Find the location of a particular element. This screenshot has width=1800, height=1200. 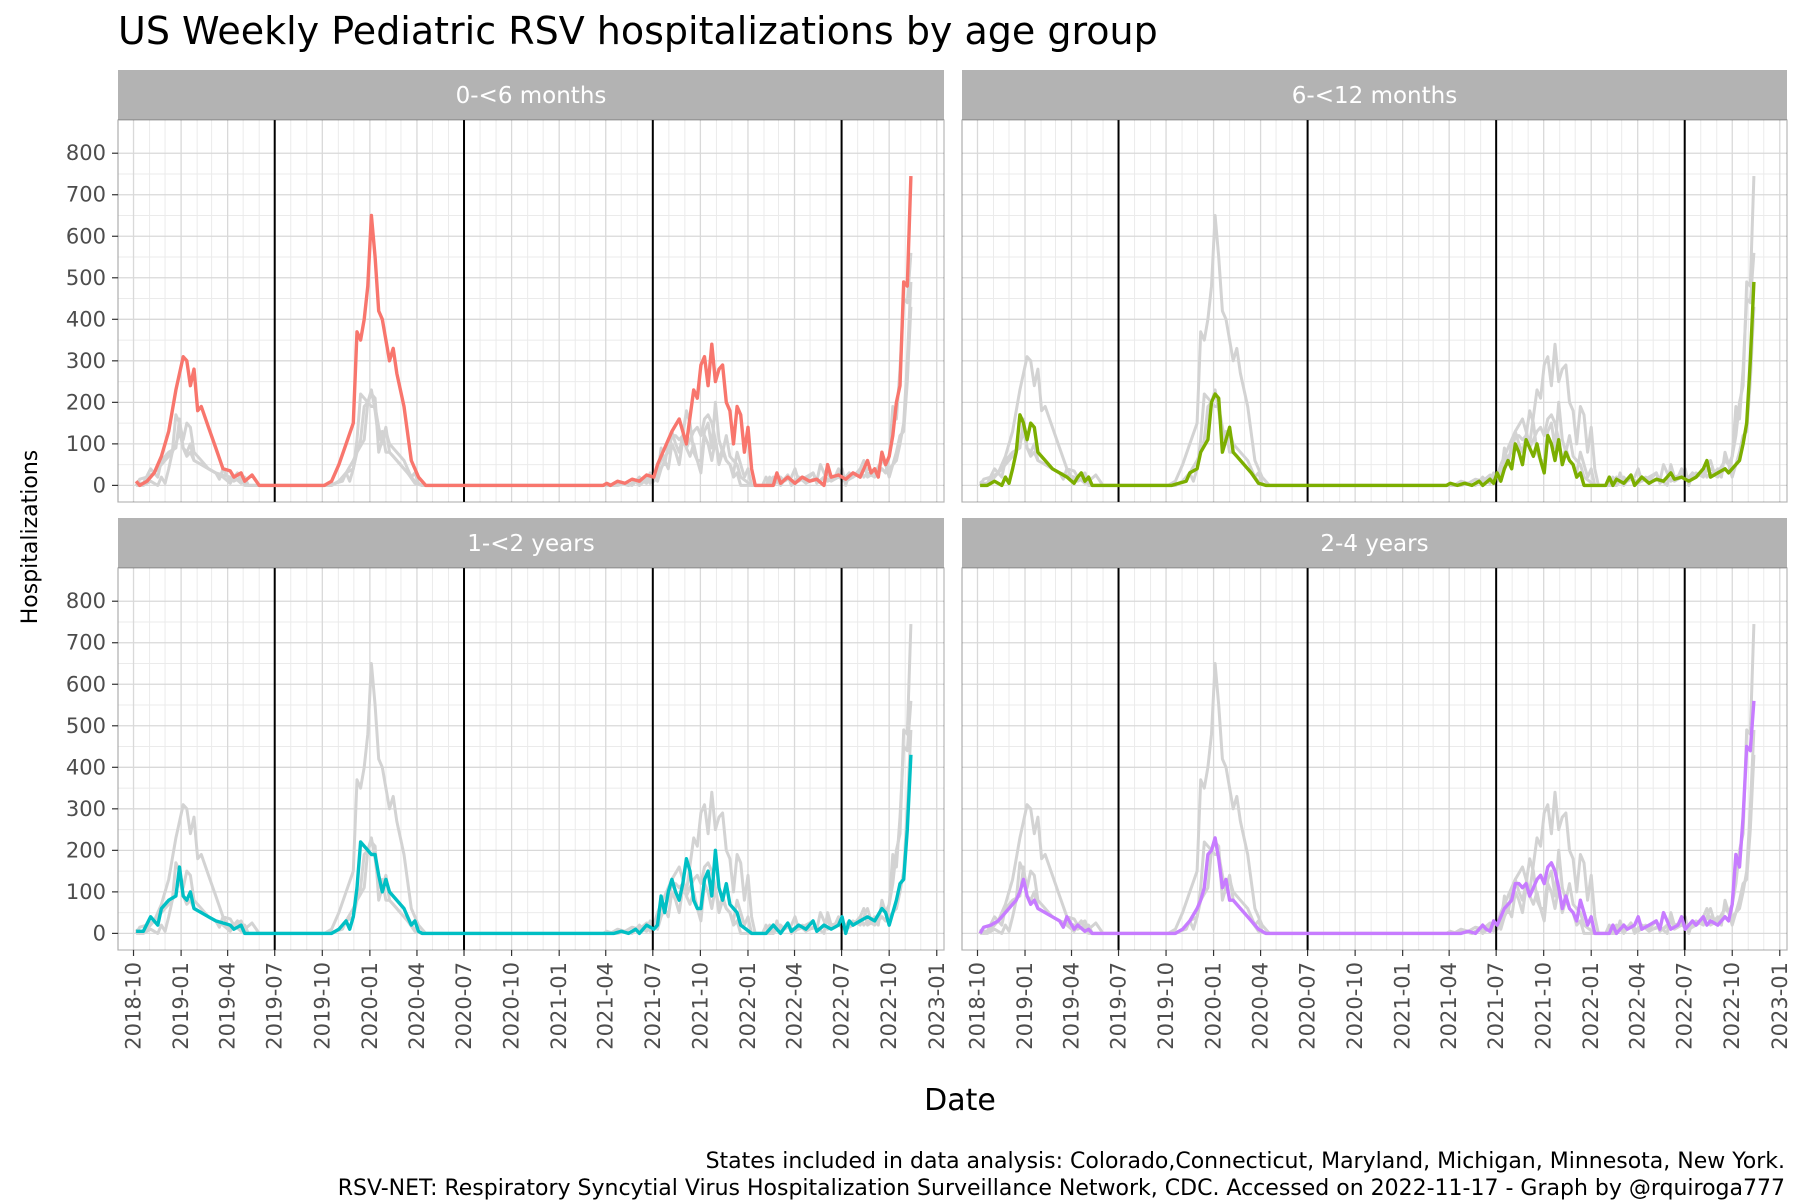

facet-label: 1-<2 years is located at coordinates (530, 544).